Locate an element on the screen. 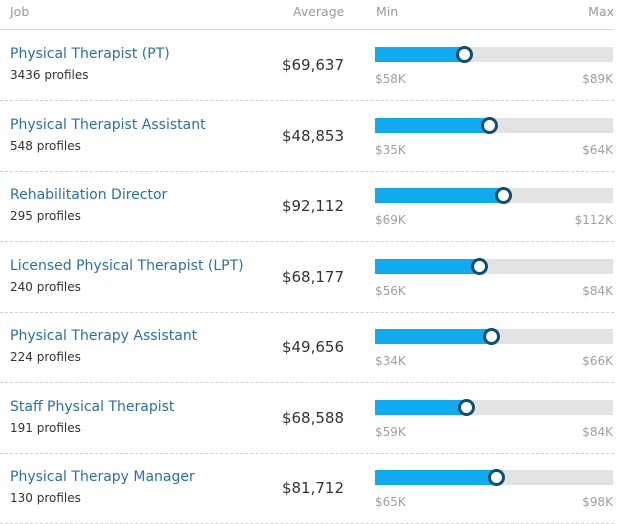  average-salary: $81,712 is located at coordinates (312, 488).